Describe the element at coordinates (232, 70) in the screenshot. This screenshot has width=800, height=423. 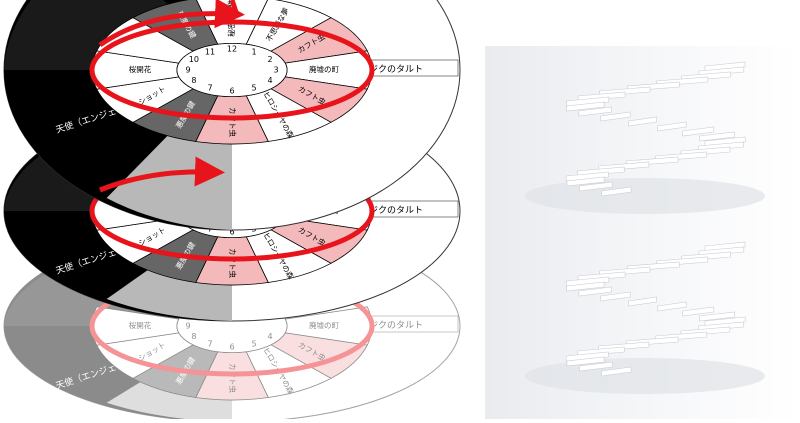
I see `clock-hub` at that location.